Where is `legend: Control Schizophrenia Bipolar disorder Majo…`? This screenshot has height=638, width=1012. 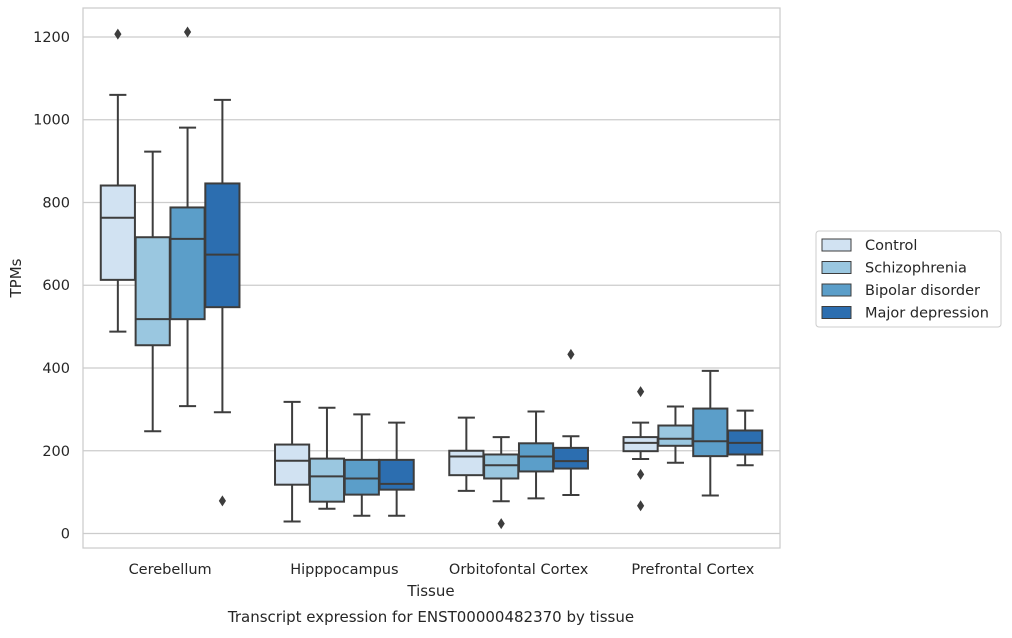
legend: Control Schizophrenia Bipolar disorder Majo… is located at coordinates (908, 279).